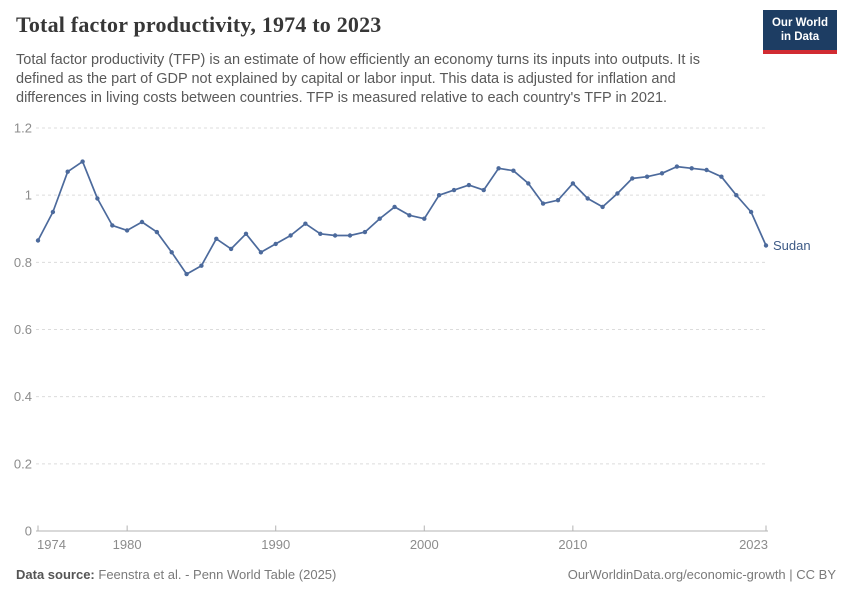  Describe the element at coordinates (199, 24) in the screenshot. I see `page-title: Total factor productivity, 1974 to 2023` at that location.